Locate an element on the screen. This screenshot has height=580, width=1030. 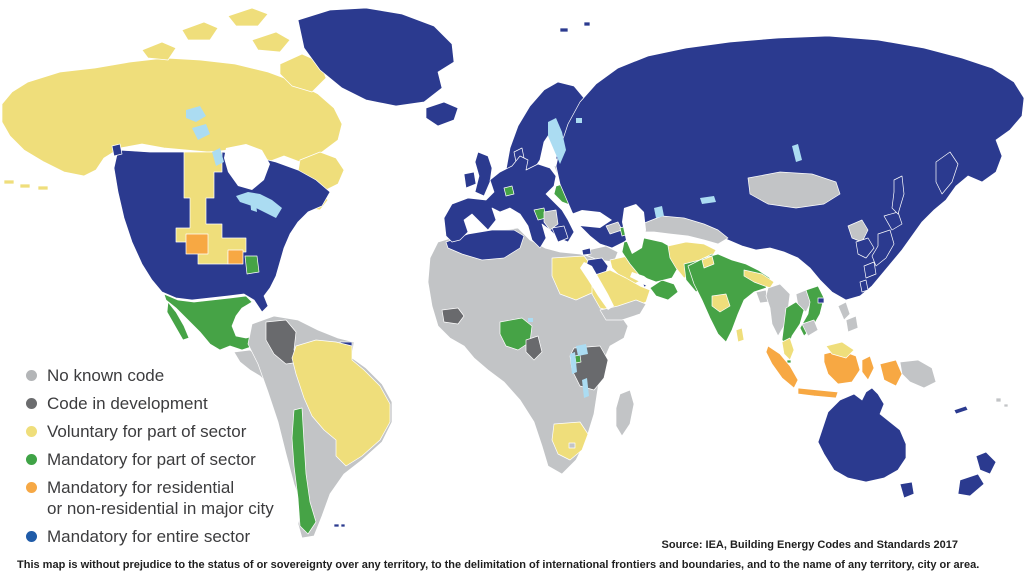
hudson-bay is located at coordinates (247, 167).